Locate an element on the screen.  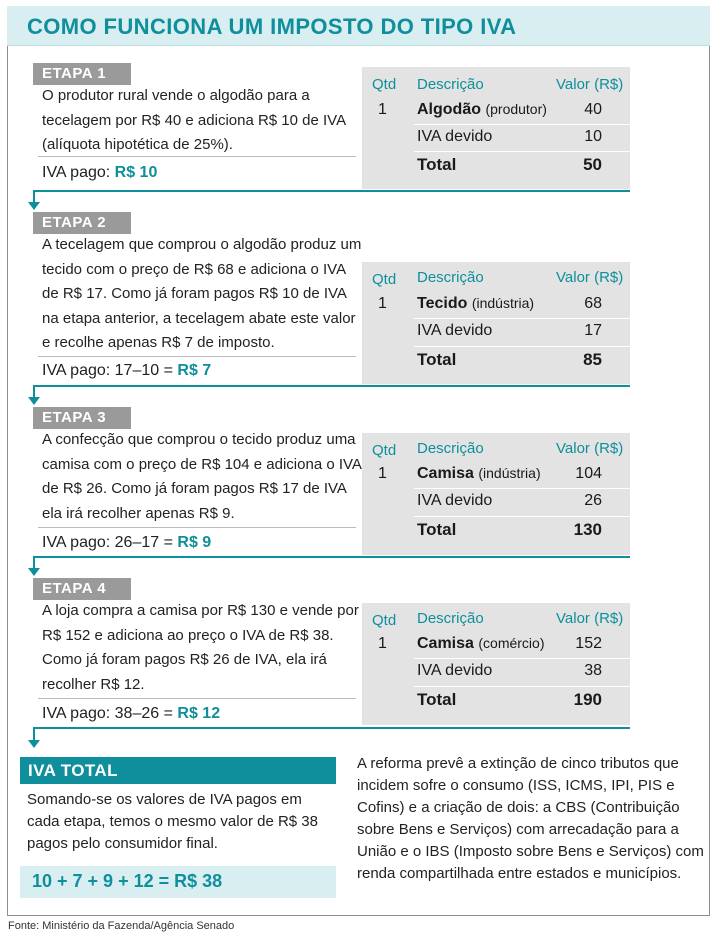
iva-paid-value-3: R$ 9 is located at coordinates (194, 542).